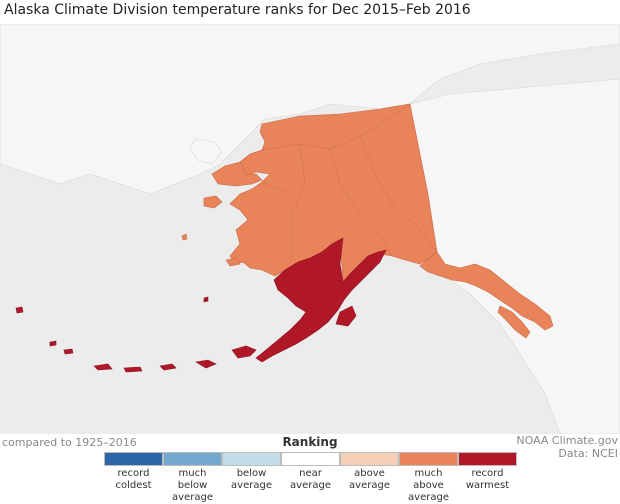 This screenshot has width=620, height=504. Describe the element at coordinates (206, 364) in the screenshot. I see `region-aleutians-mid` at that location.